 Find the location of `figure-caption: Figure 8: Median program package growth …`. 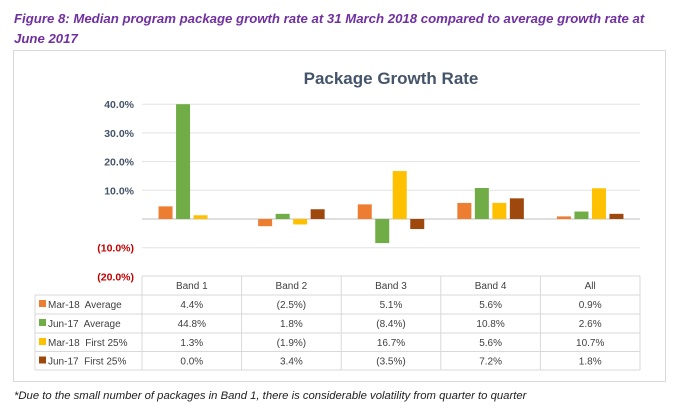

figure-caption: Figure 8: Median program package growth … is located at coordinates (329, 28).